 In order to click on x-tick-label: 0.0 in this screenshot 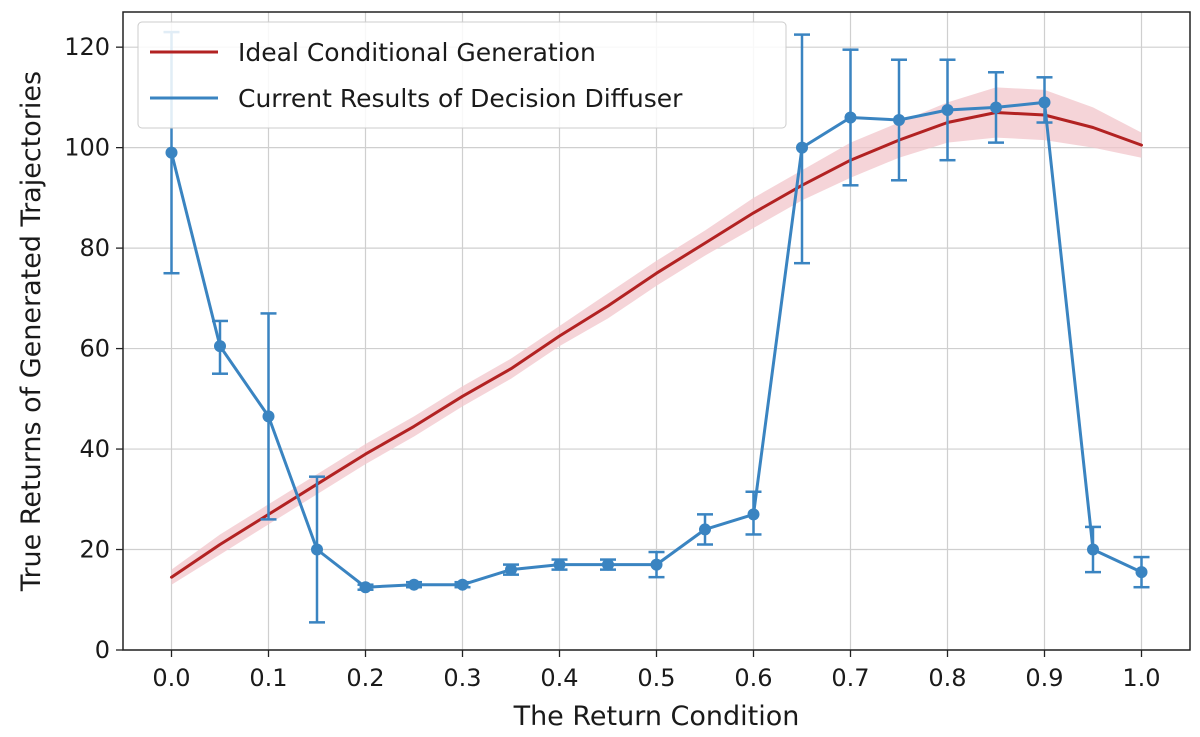, I will do `click(171, 678)`.